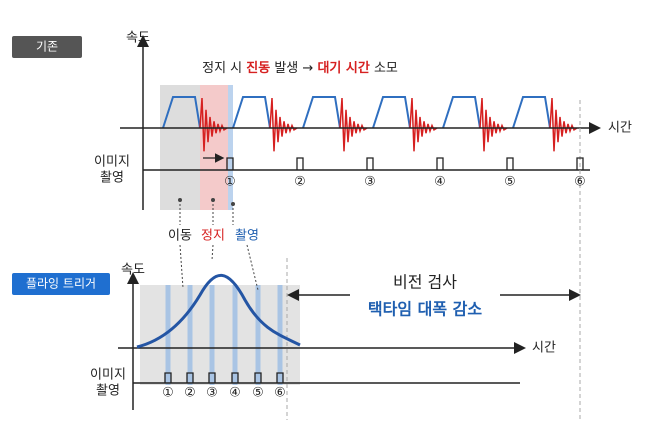  What do you see at coordinates (218, 311) in the screenshot?
I see `speed-curve` at bounding box center [218, 311].